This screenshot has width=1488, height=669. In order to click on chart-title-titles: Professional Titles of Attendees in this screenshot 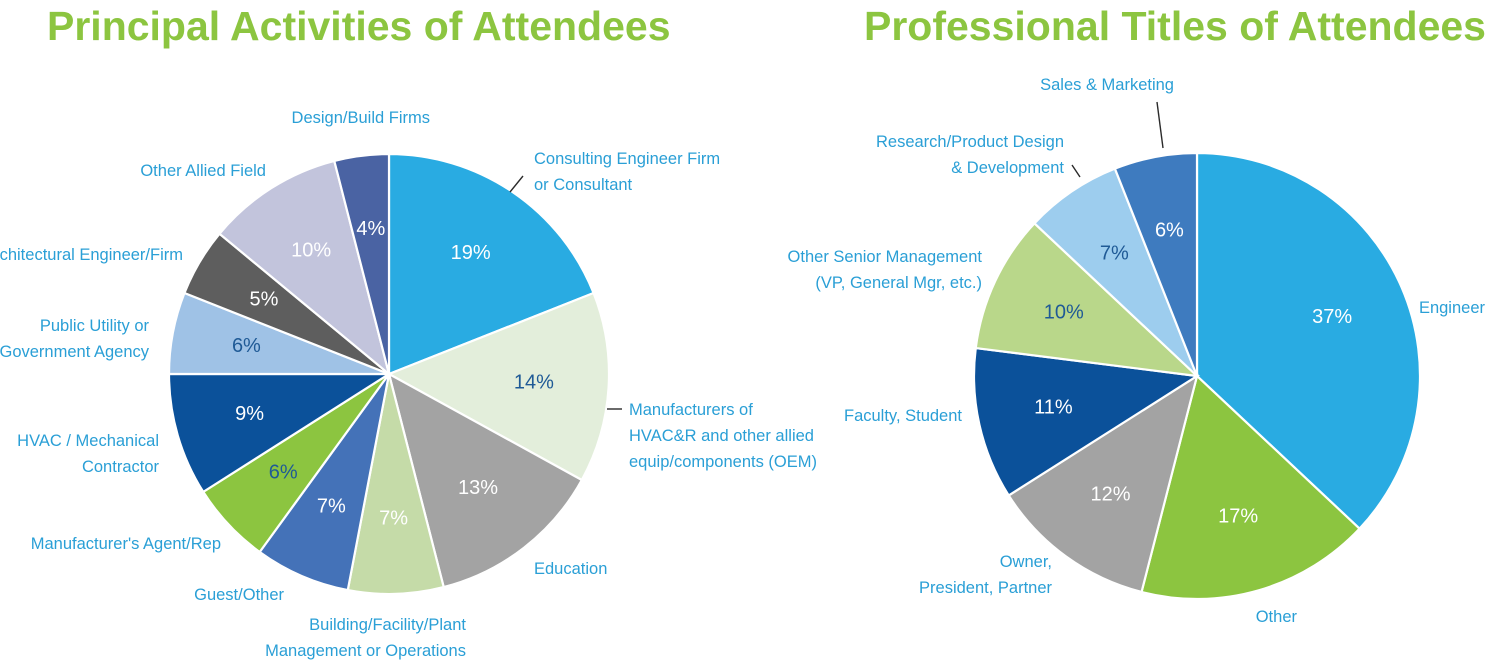, I will do `click(1175, 26)`.